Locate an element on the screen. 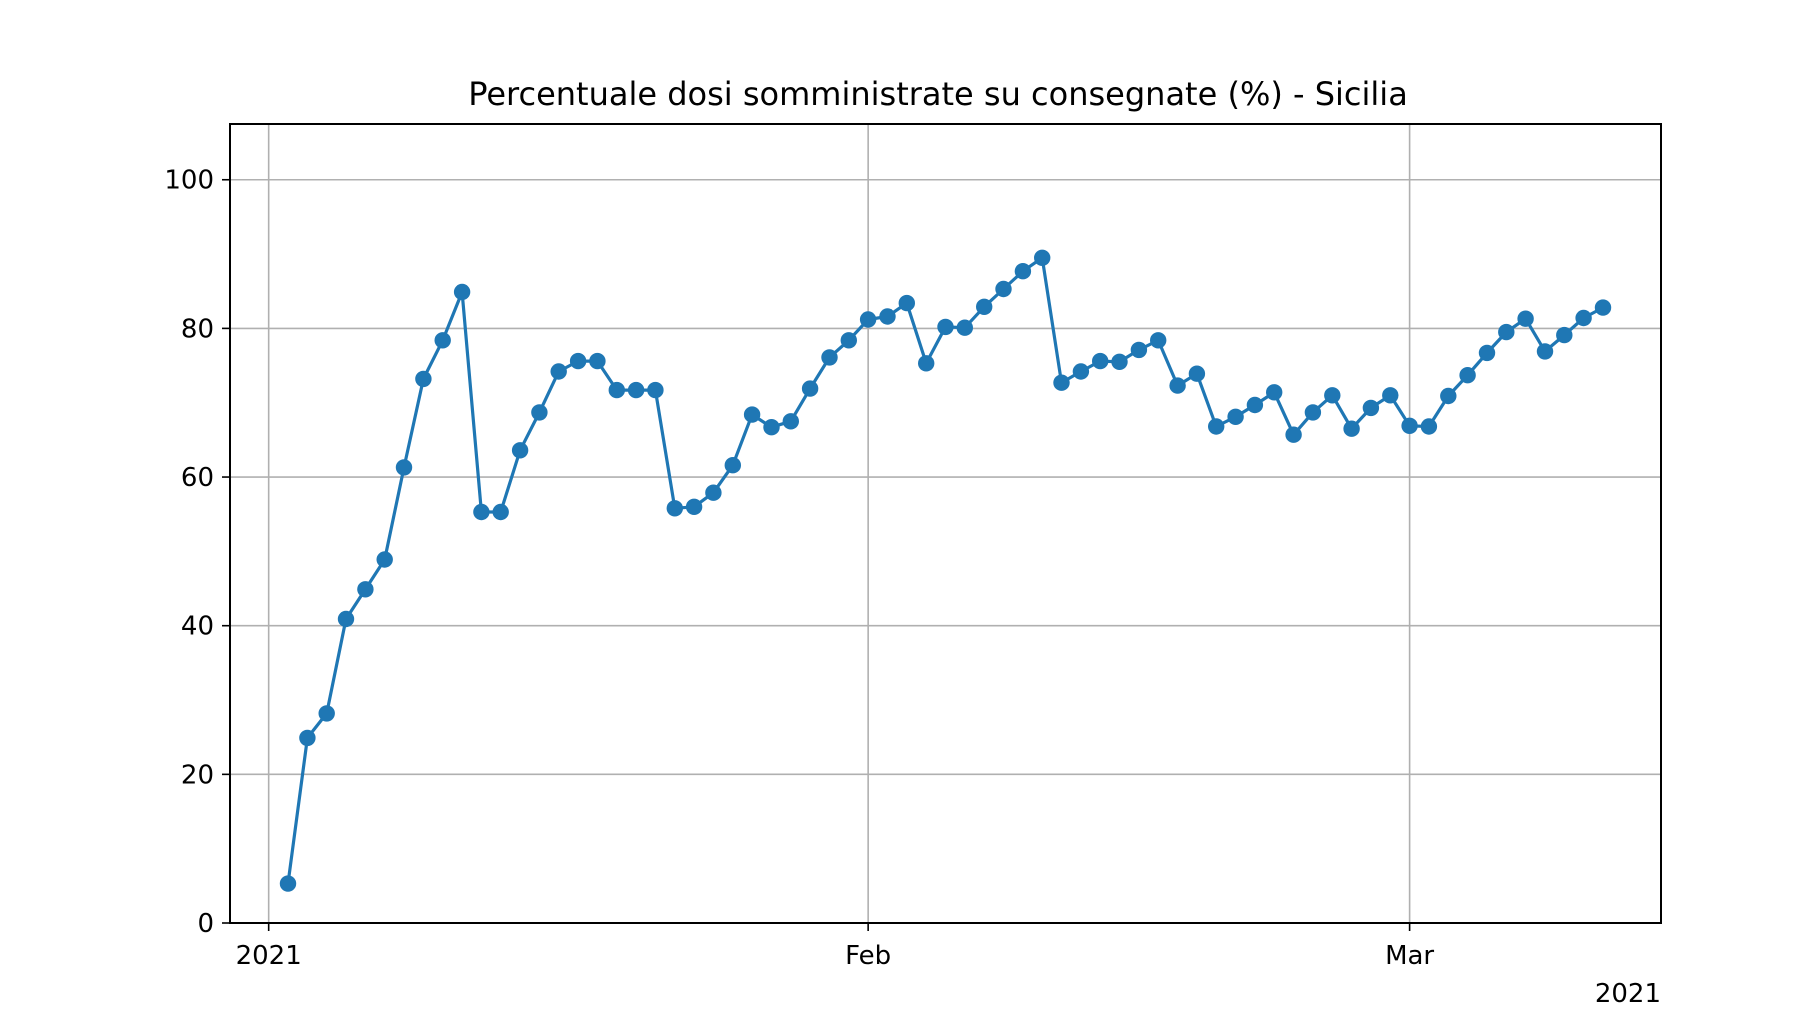 The image size is (1820, 1024). x-offset-label: 2021 is located at coordinates (1628, 994).